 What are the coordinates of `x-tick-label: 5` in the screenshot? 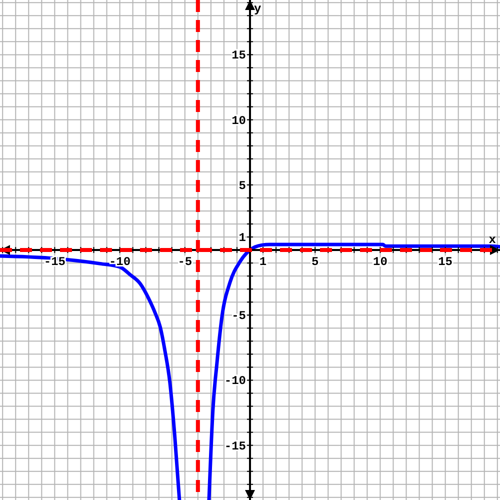 It's located at (315, 262).